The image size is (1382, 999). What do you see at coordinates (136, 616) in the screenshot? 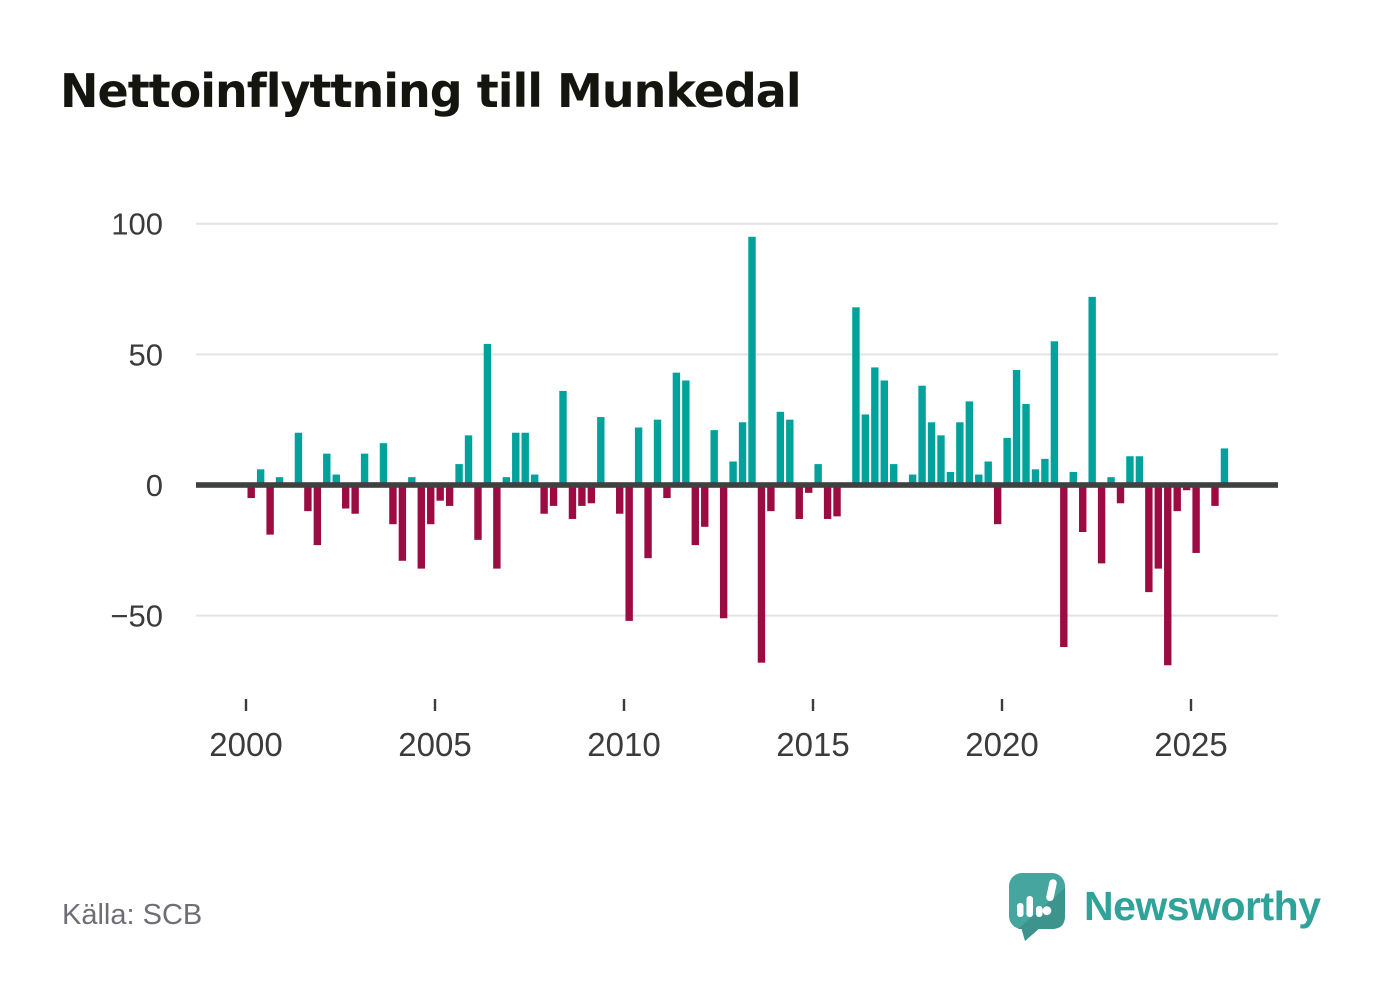
I see `y-tick-label: −50` at bounding box center [136, 616].